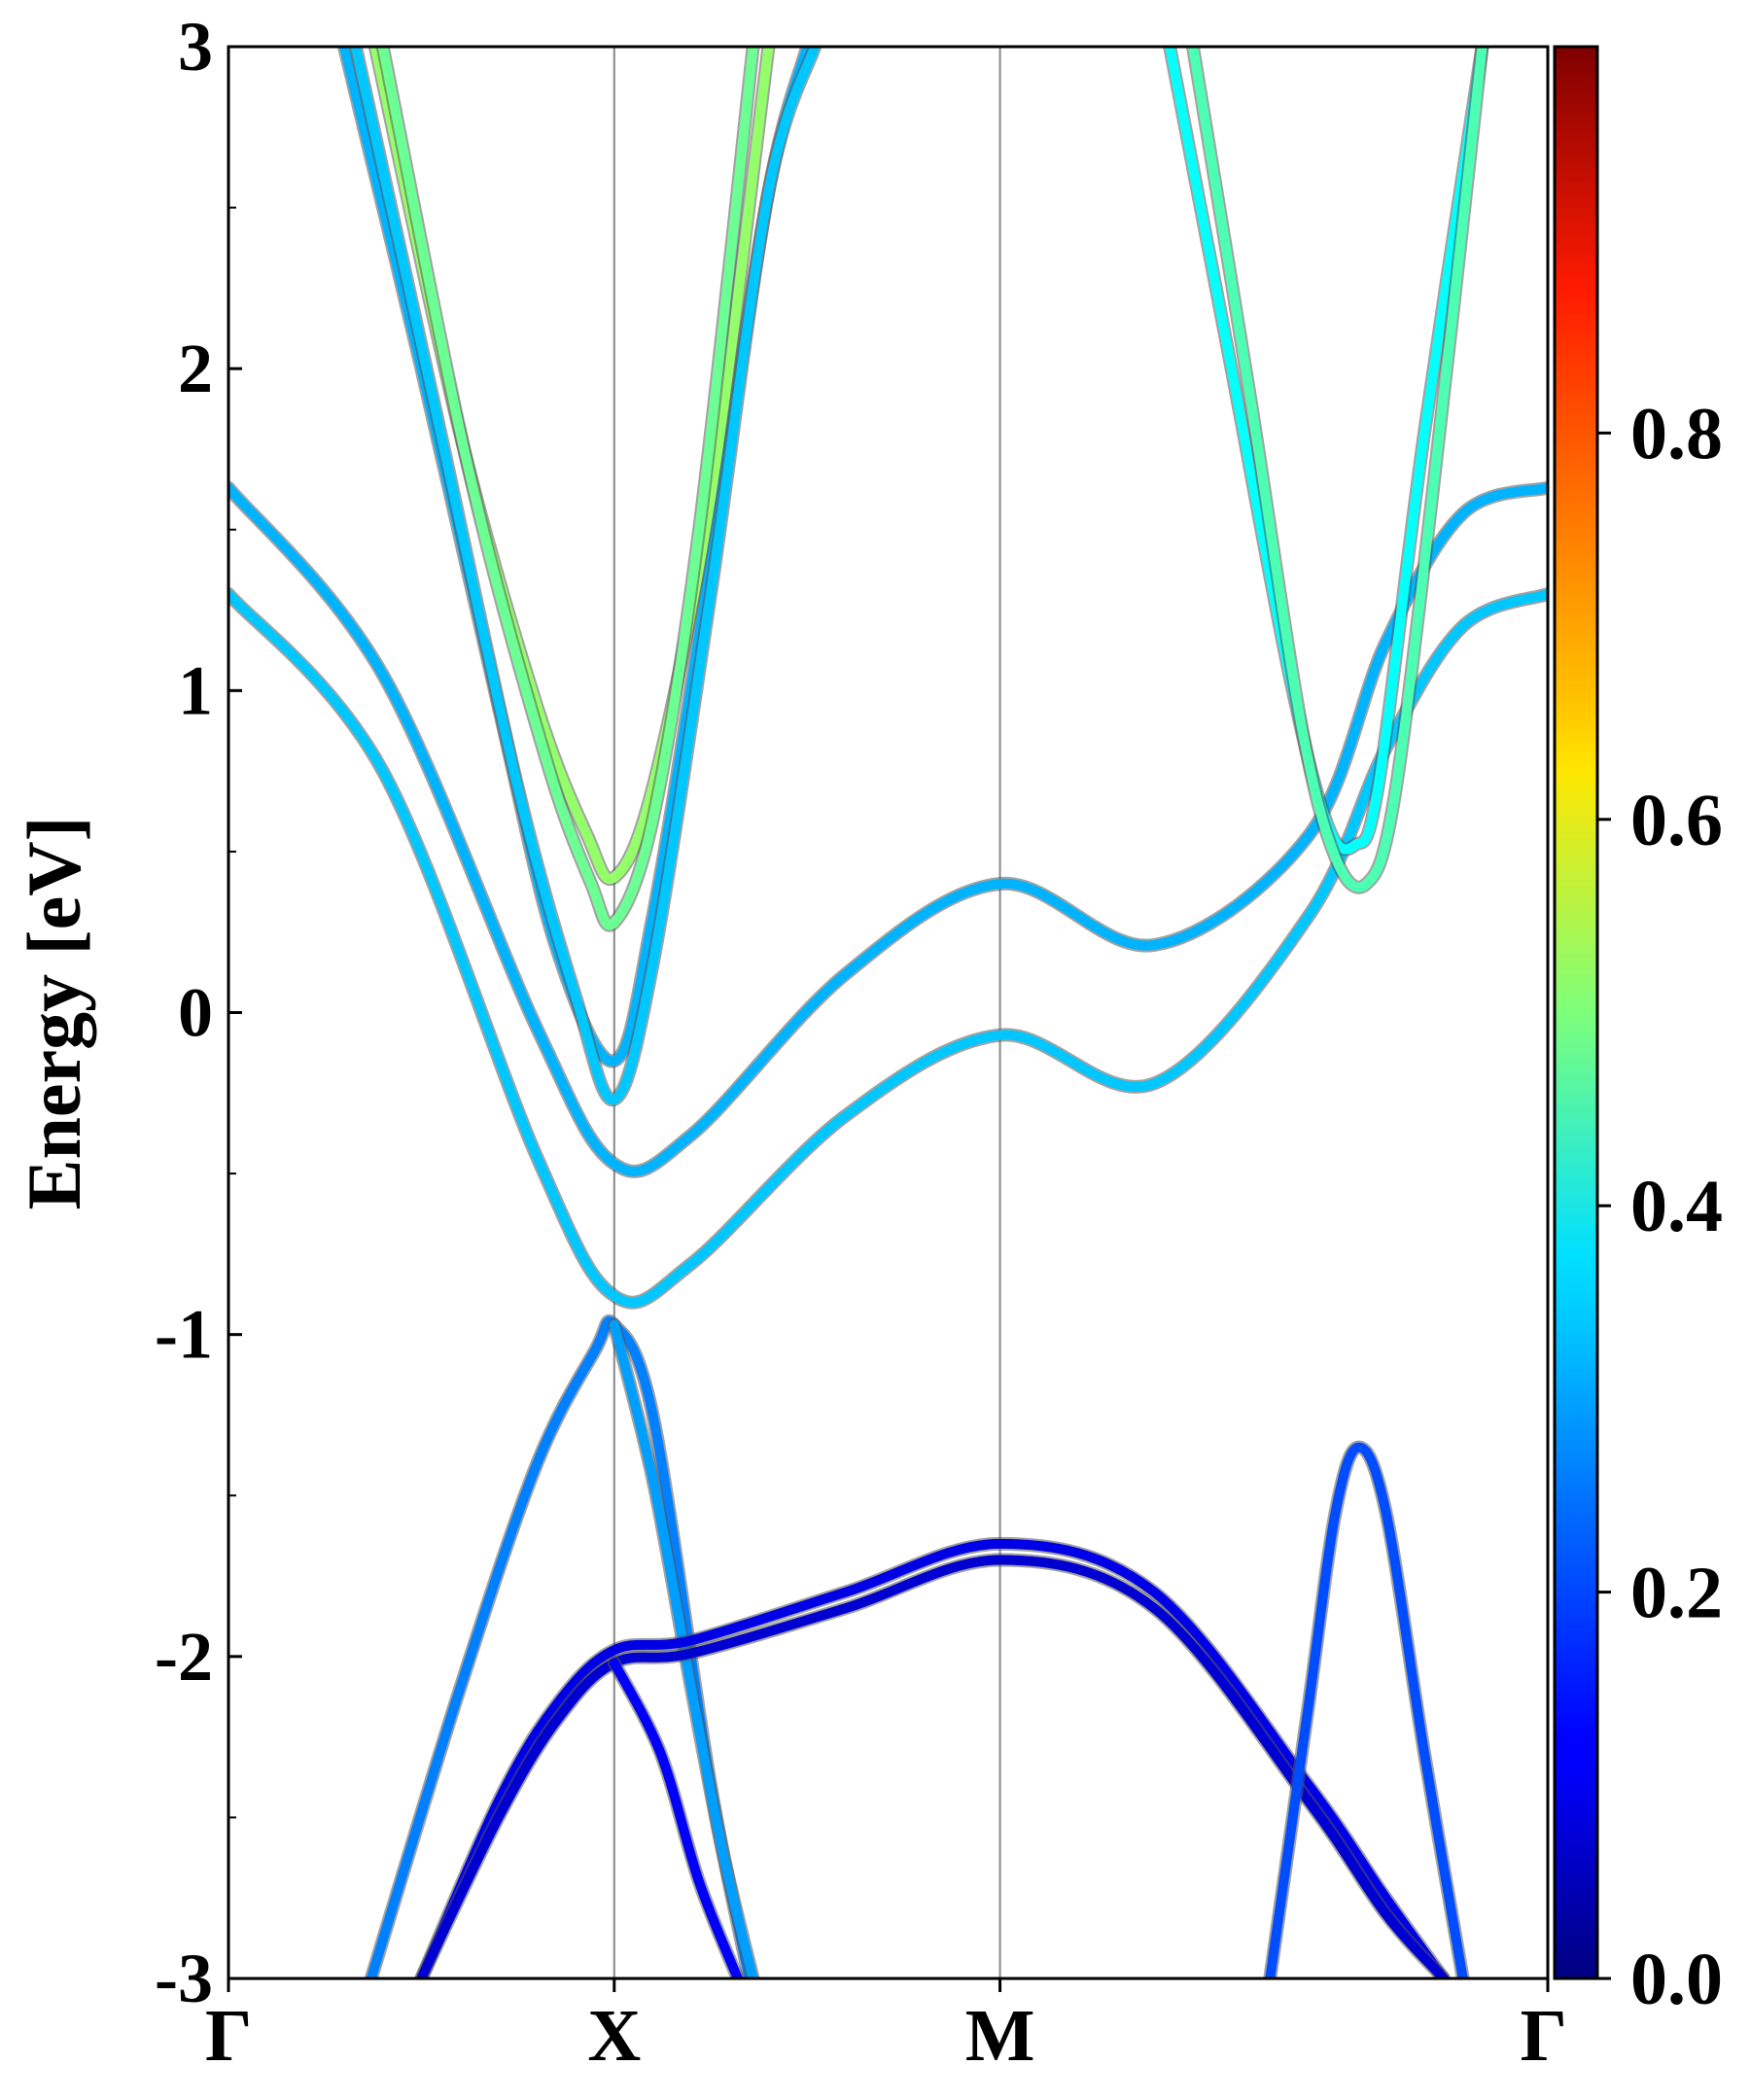 This screenshot has height=2100, width=1750. What do you see at coordinates (54, 1012) in the screenshot?
I see `y-axis-label: Energy [eV]` at bounding box center [54, 1012].